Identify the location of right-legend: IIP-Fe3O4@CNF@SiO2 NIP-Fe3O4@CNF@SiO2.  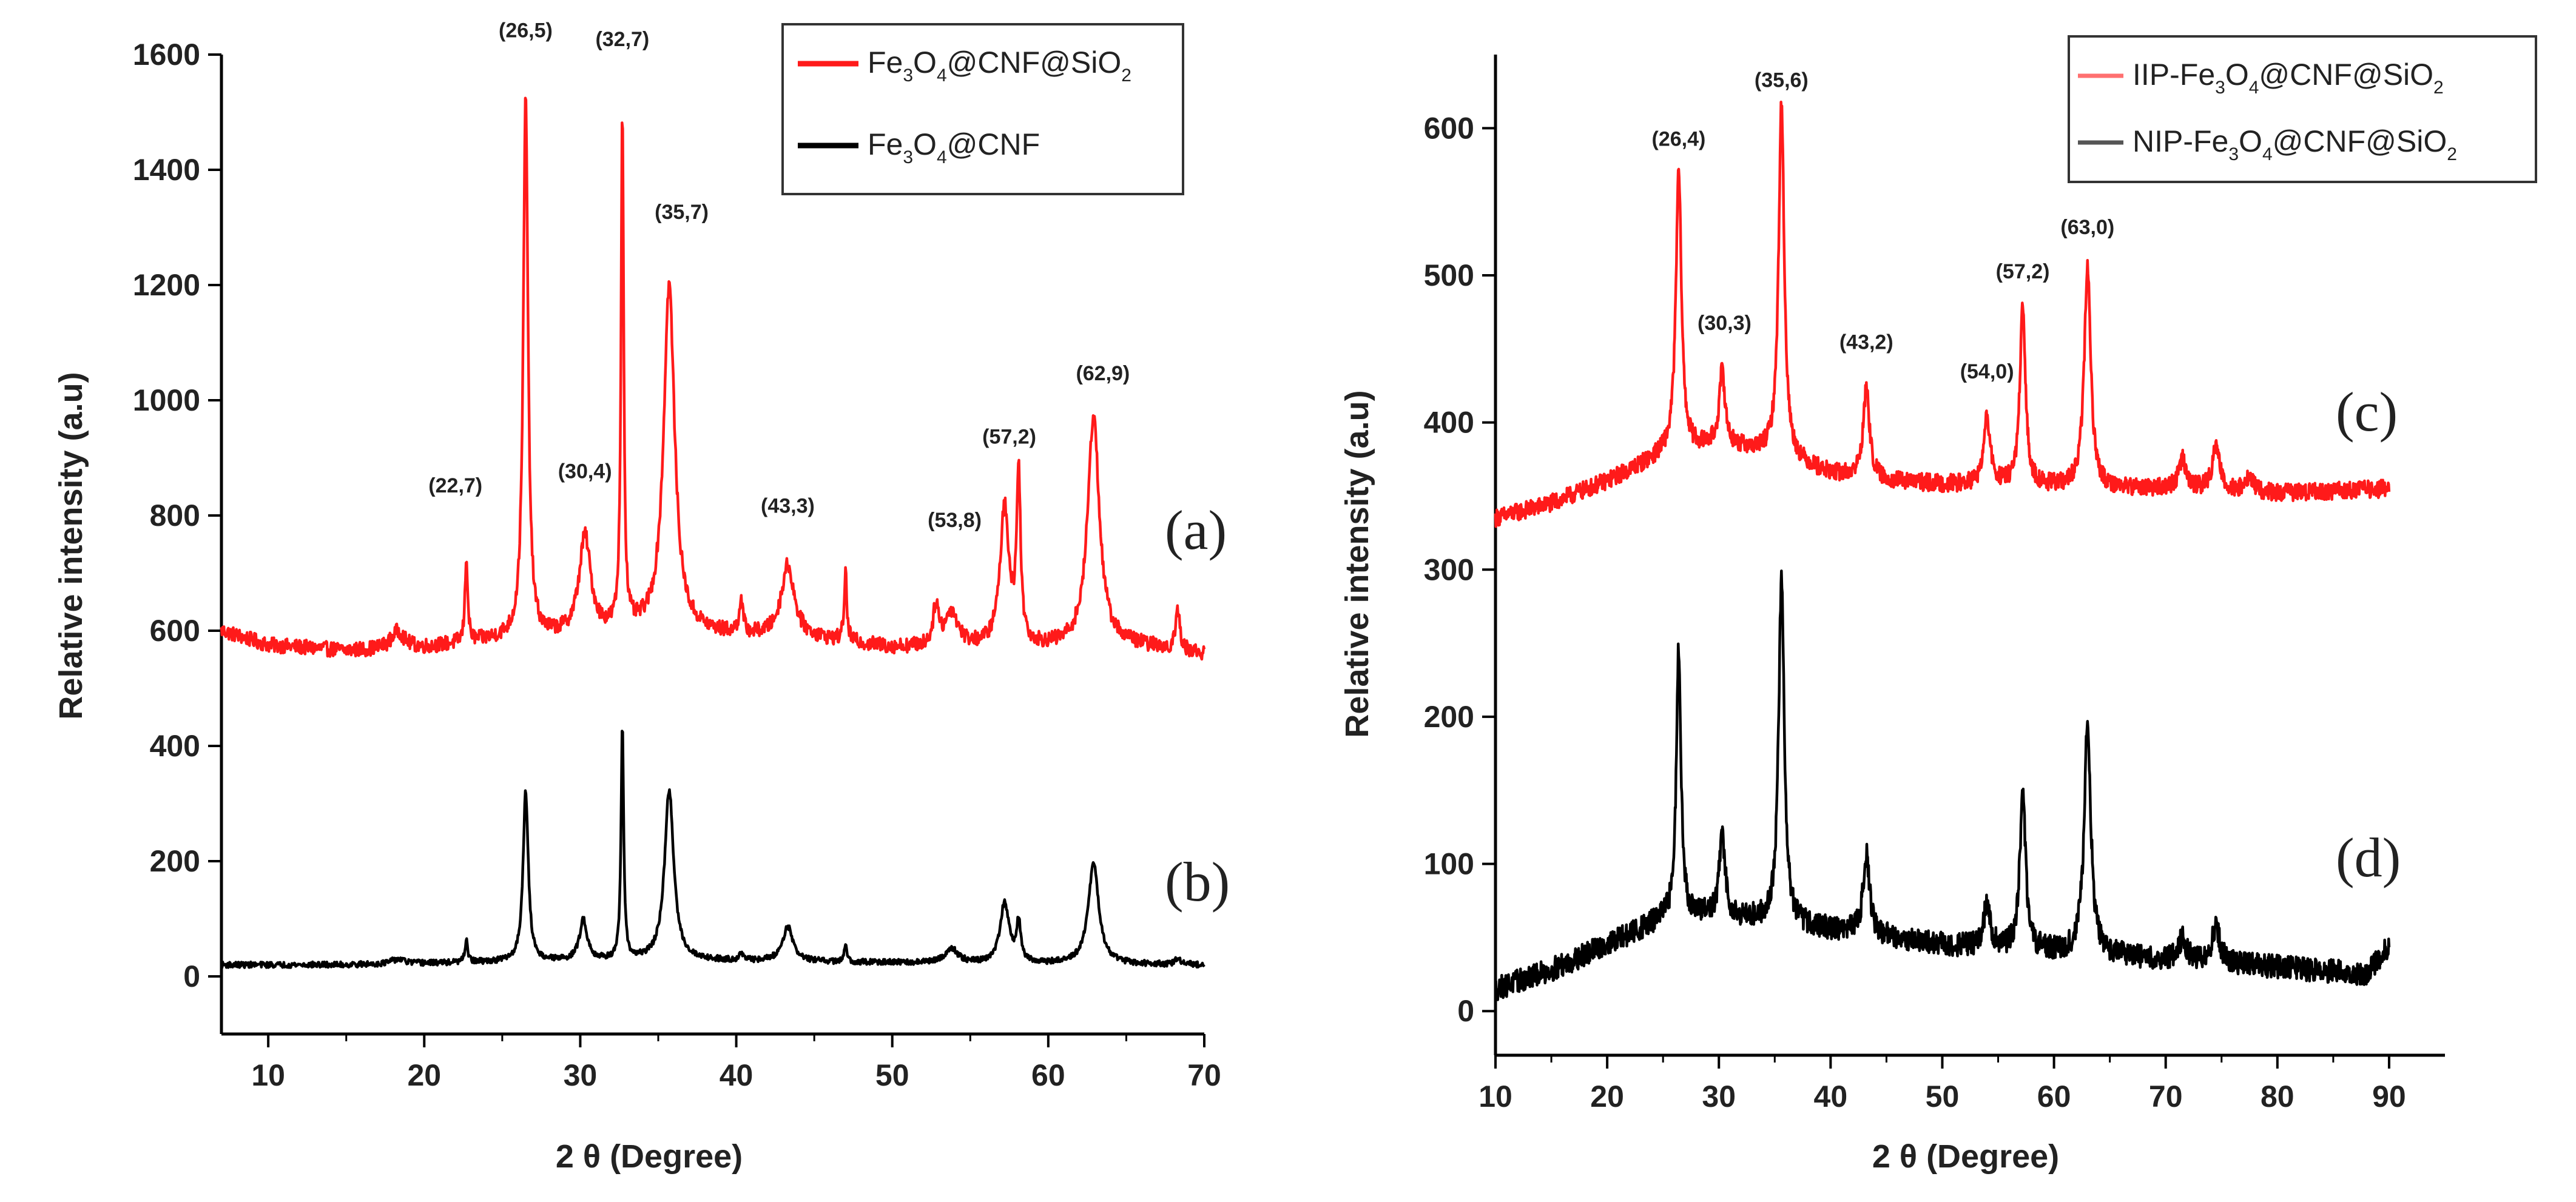
(2303, 109).